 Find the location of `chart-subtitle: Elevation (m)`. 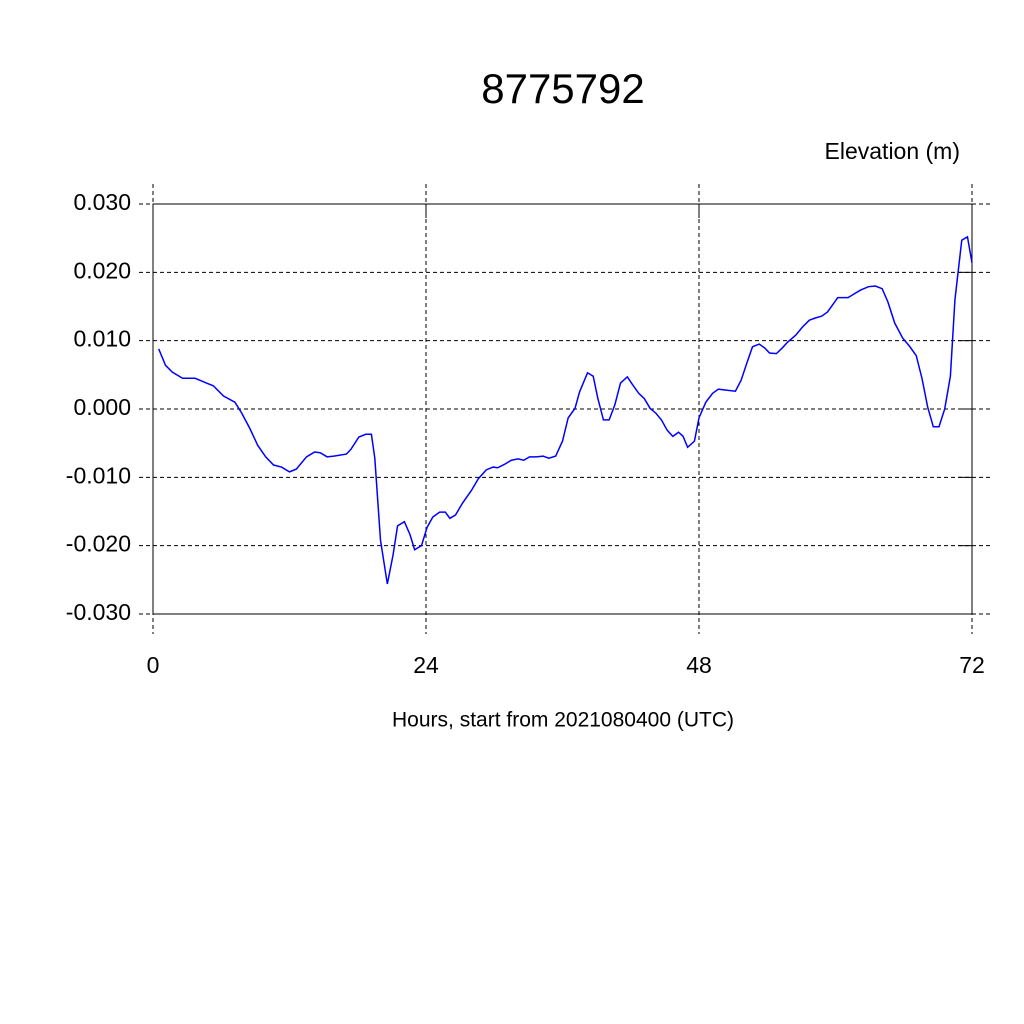

chart-subtitle: Elevation (m) is located at coordinates (892, 151).